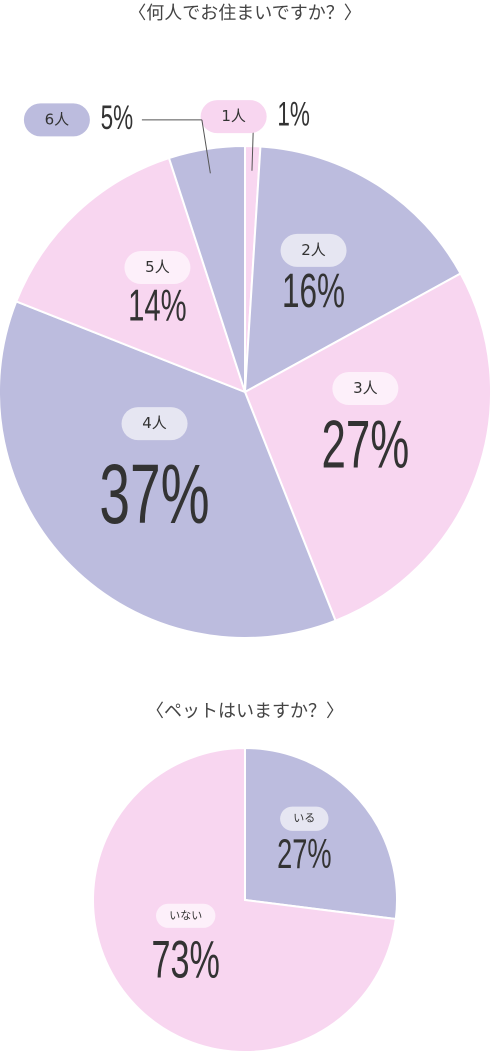 Image resolution: width=491 pixels, height=1054 pixels. I want to click on category-label: 1人, so click(233, 116).